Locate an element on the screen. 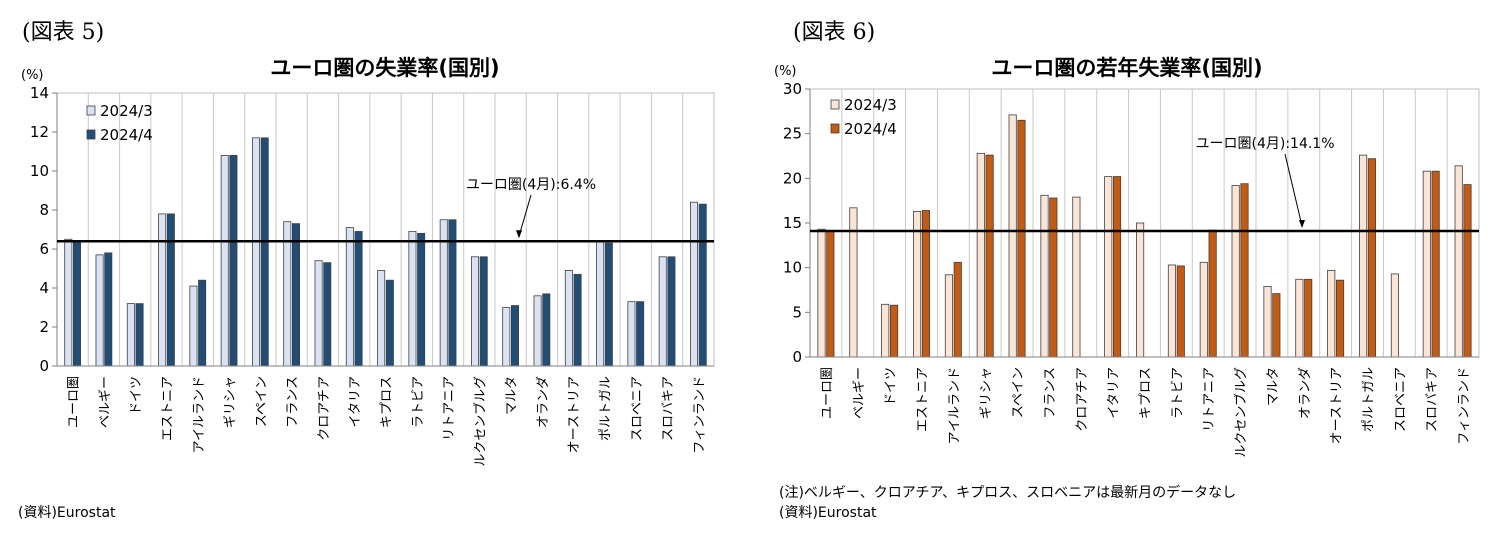 The height and width of the screenshot is (543, 1510). y-tick-label: 10 is located at coordinates (39, 171).